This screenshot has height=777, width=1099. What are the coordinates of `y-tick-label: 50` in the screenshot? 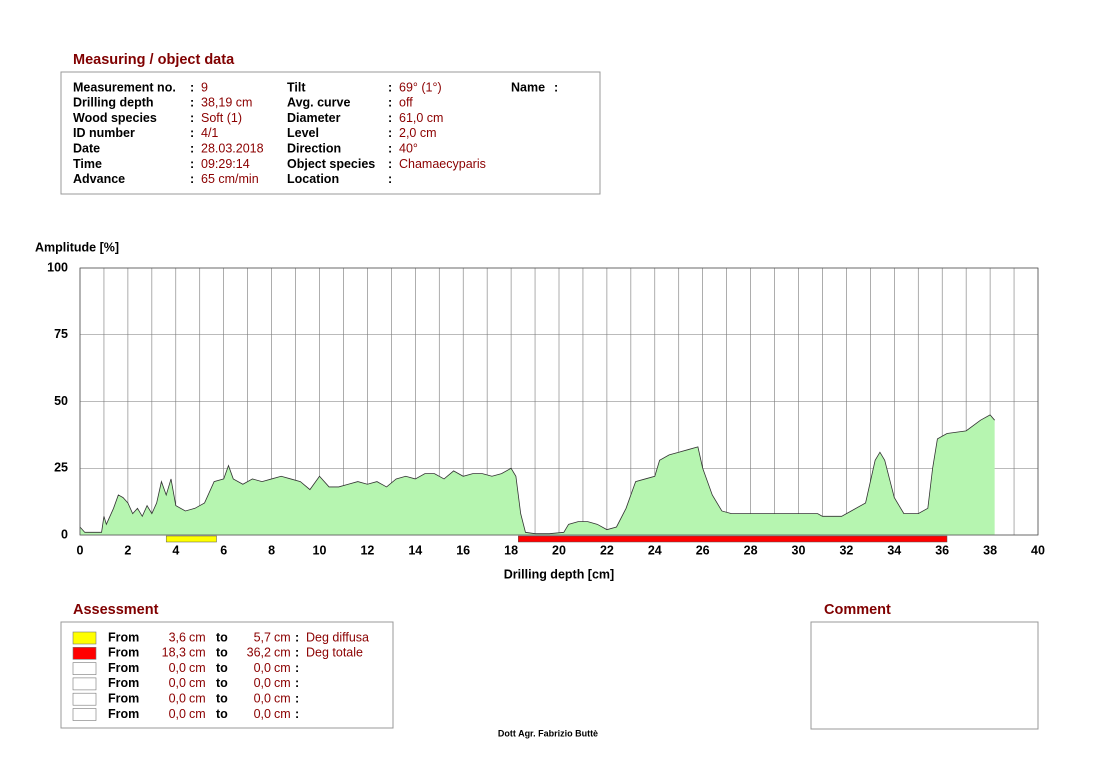 It's located at (61, 401).